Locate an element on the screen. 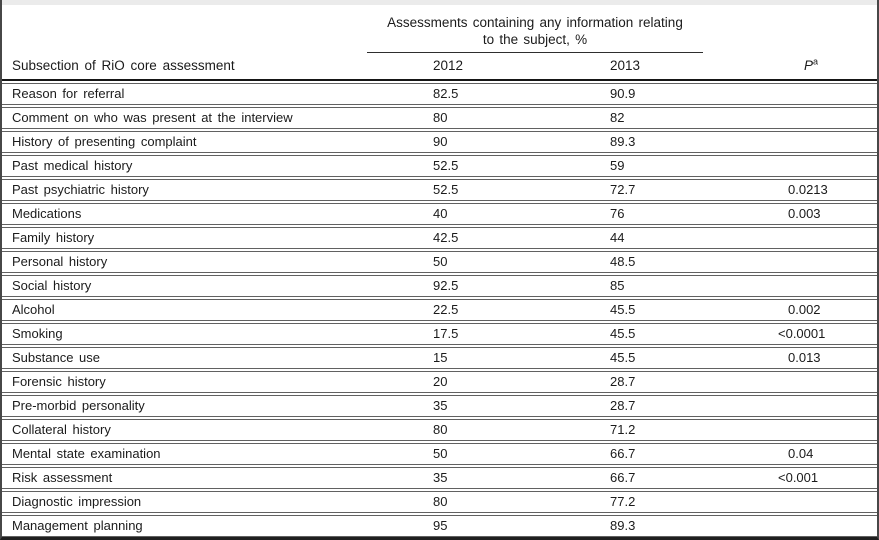  row-label: Reason for referral is located at coordinates (68, 93).